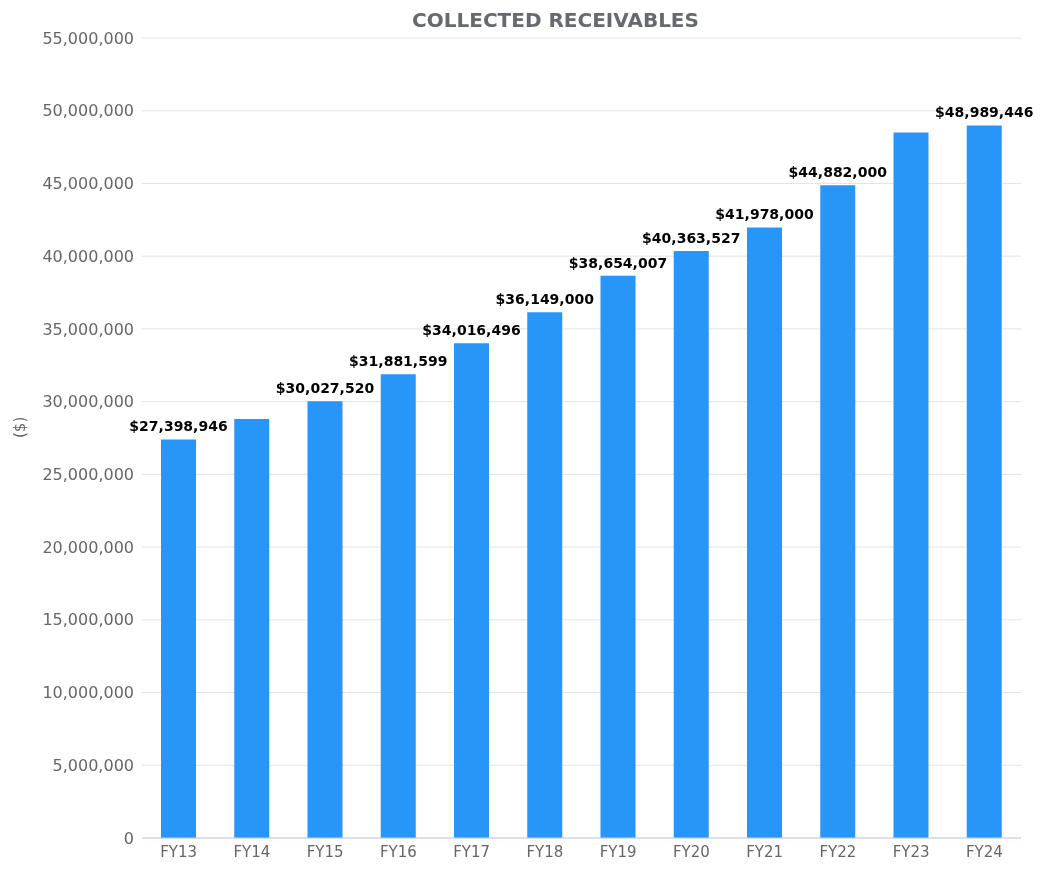 The width and height of the screenshot is (1051, 882). What do you see at coordinates (398, 851) in the screenshot?
I see `x-tick-label: FY16` at bounding box center [398, 851].